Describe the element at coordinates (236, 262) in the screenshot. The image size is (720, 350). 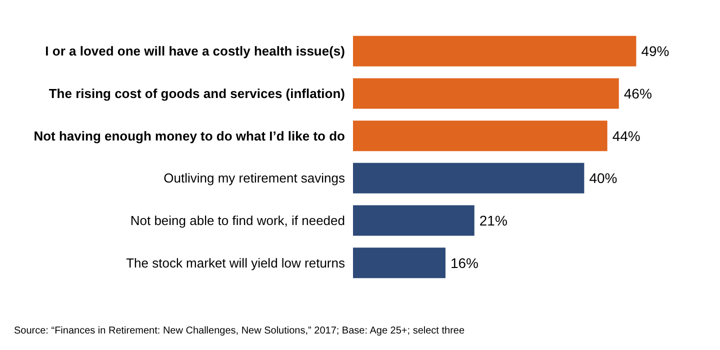
I see `y-tick-label: The stock market will yield low returns` at that location.